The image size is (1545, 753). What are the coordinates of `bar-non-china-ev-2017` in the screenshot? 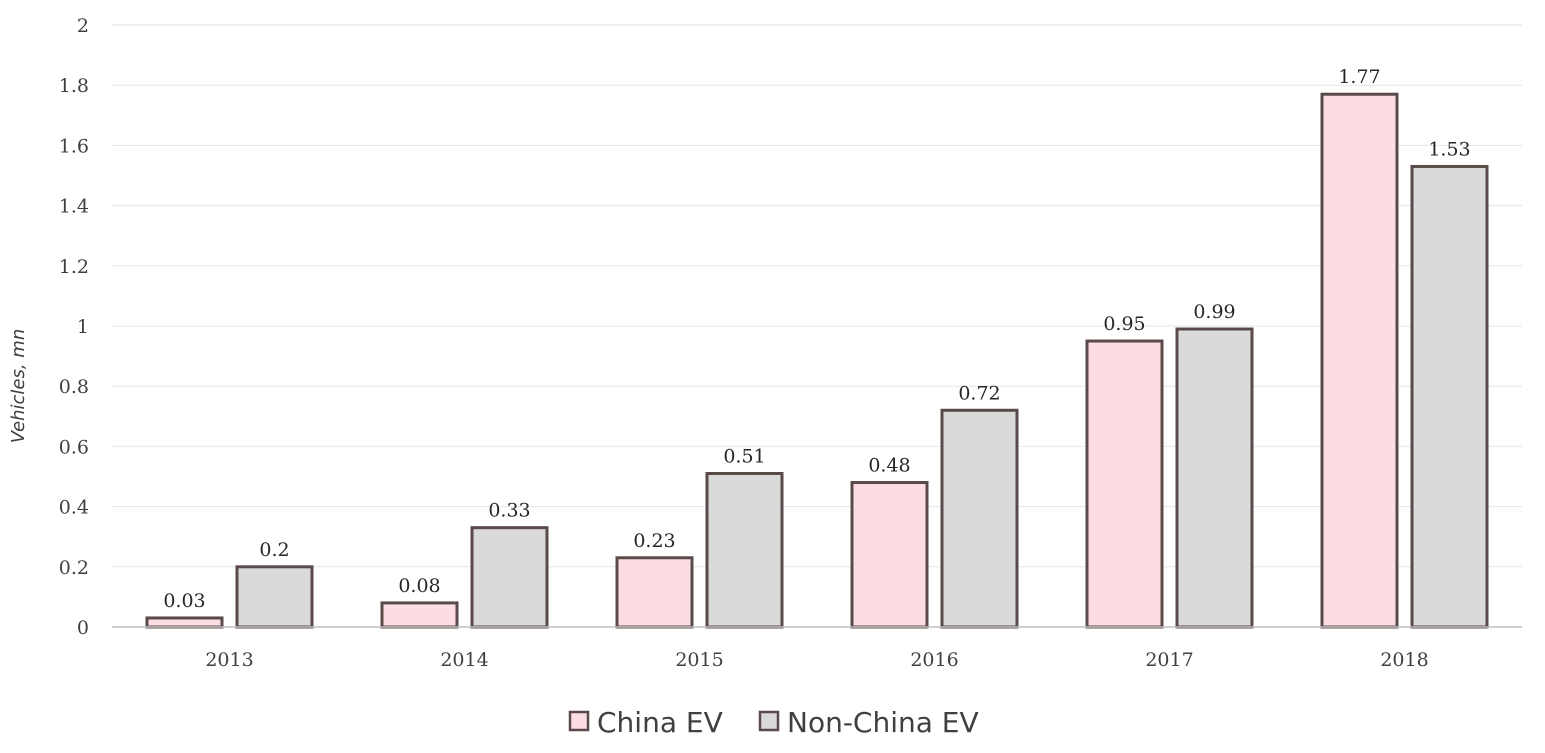 It's located at (1214, 478).